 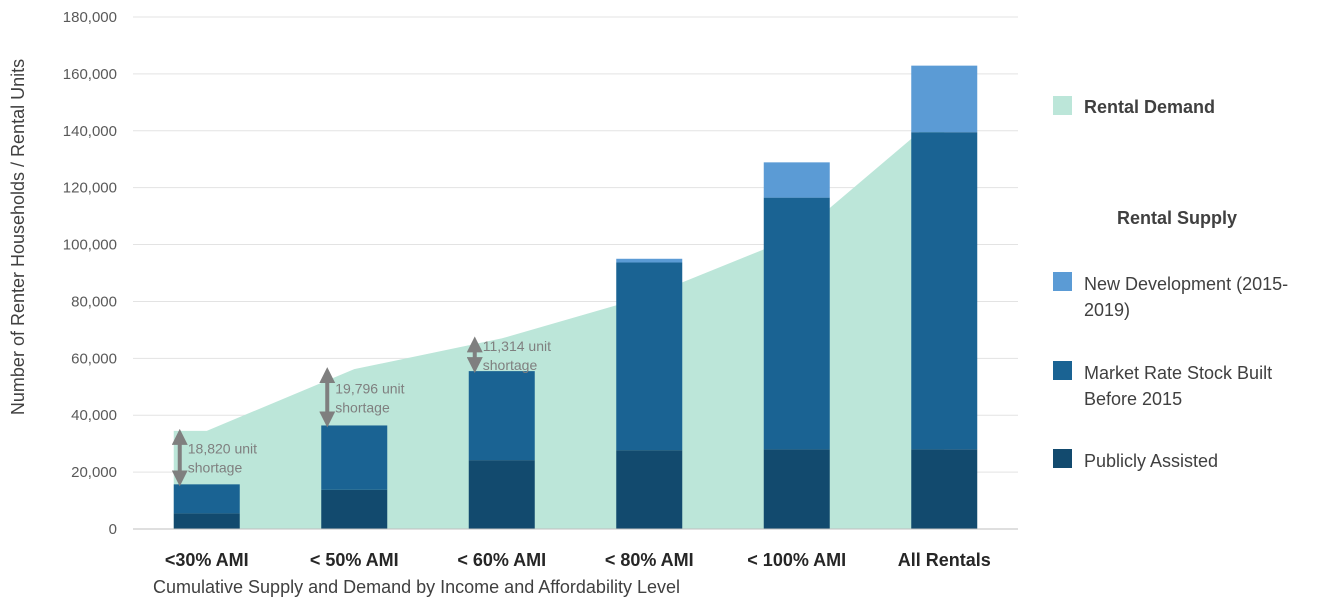 What do you see at coordinates (90, 74) in the screenshot?
I see `y-tick-label: 160,000` at bounding box center [90, 74].